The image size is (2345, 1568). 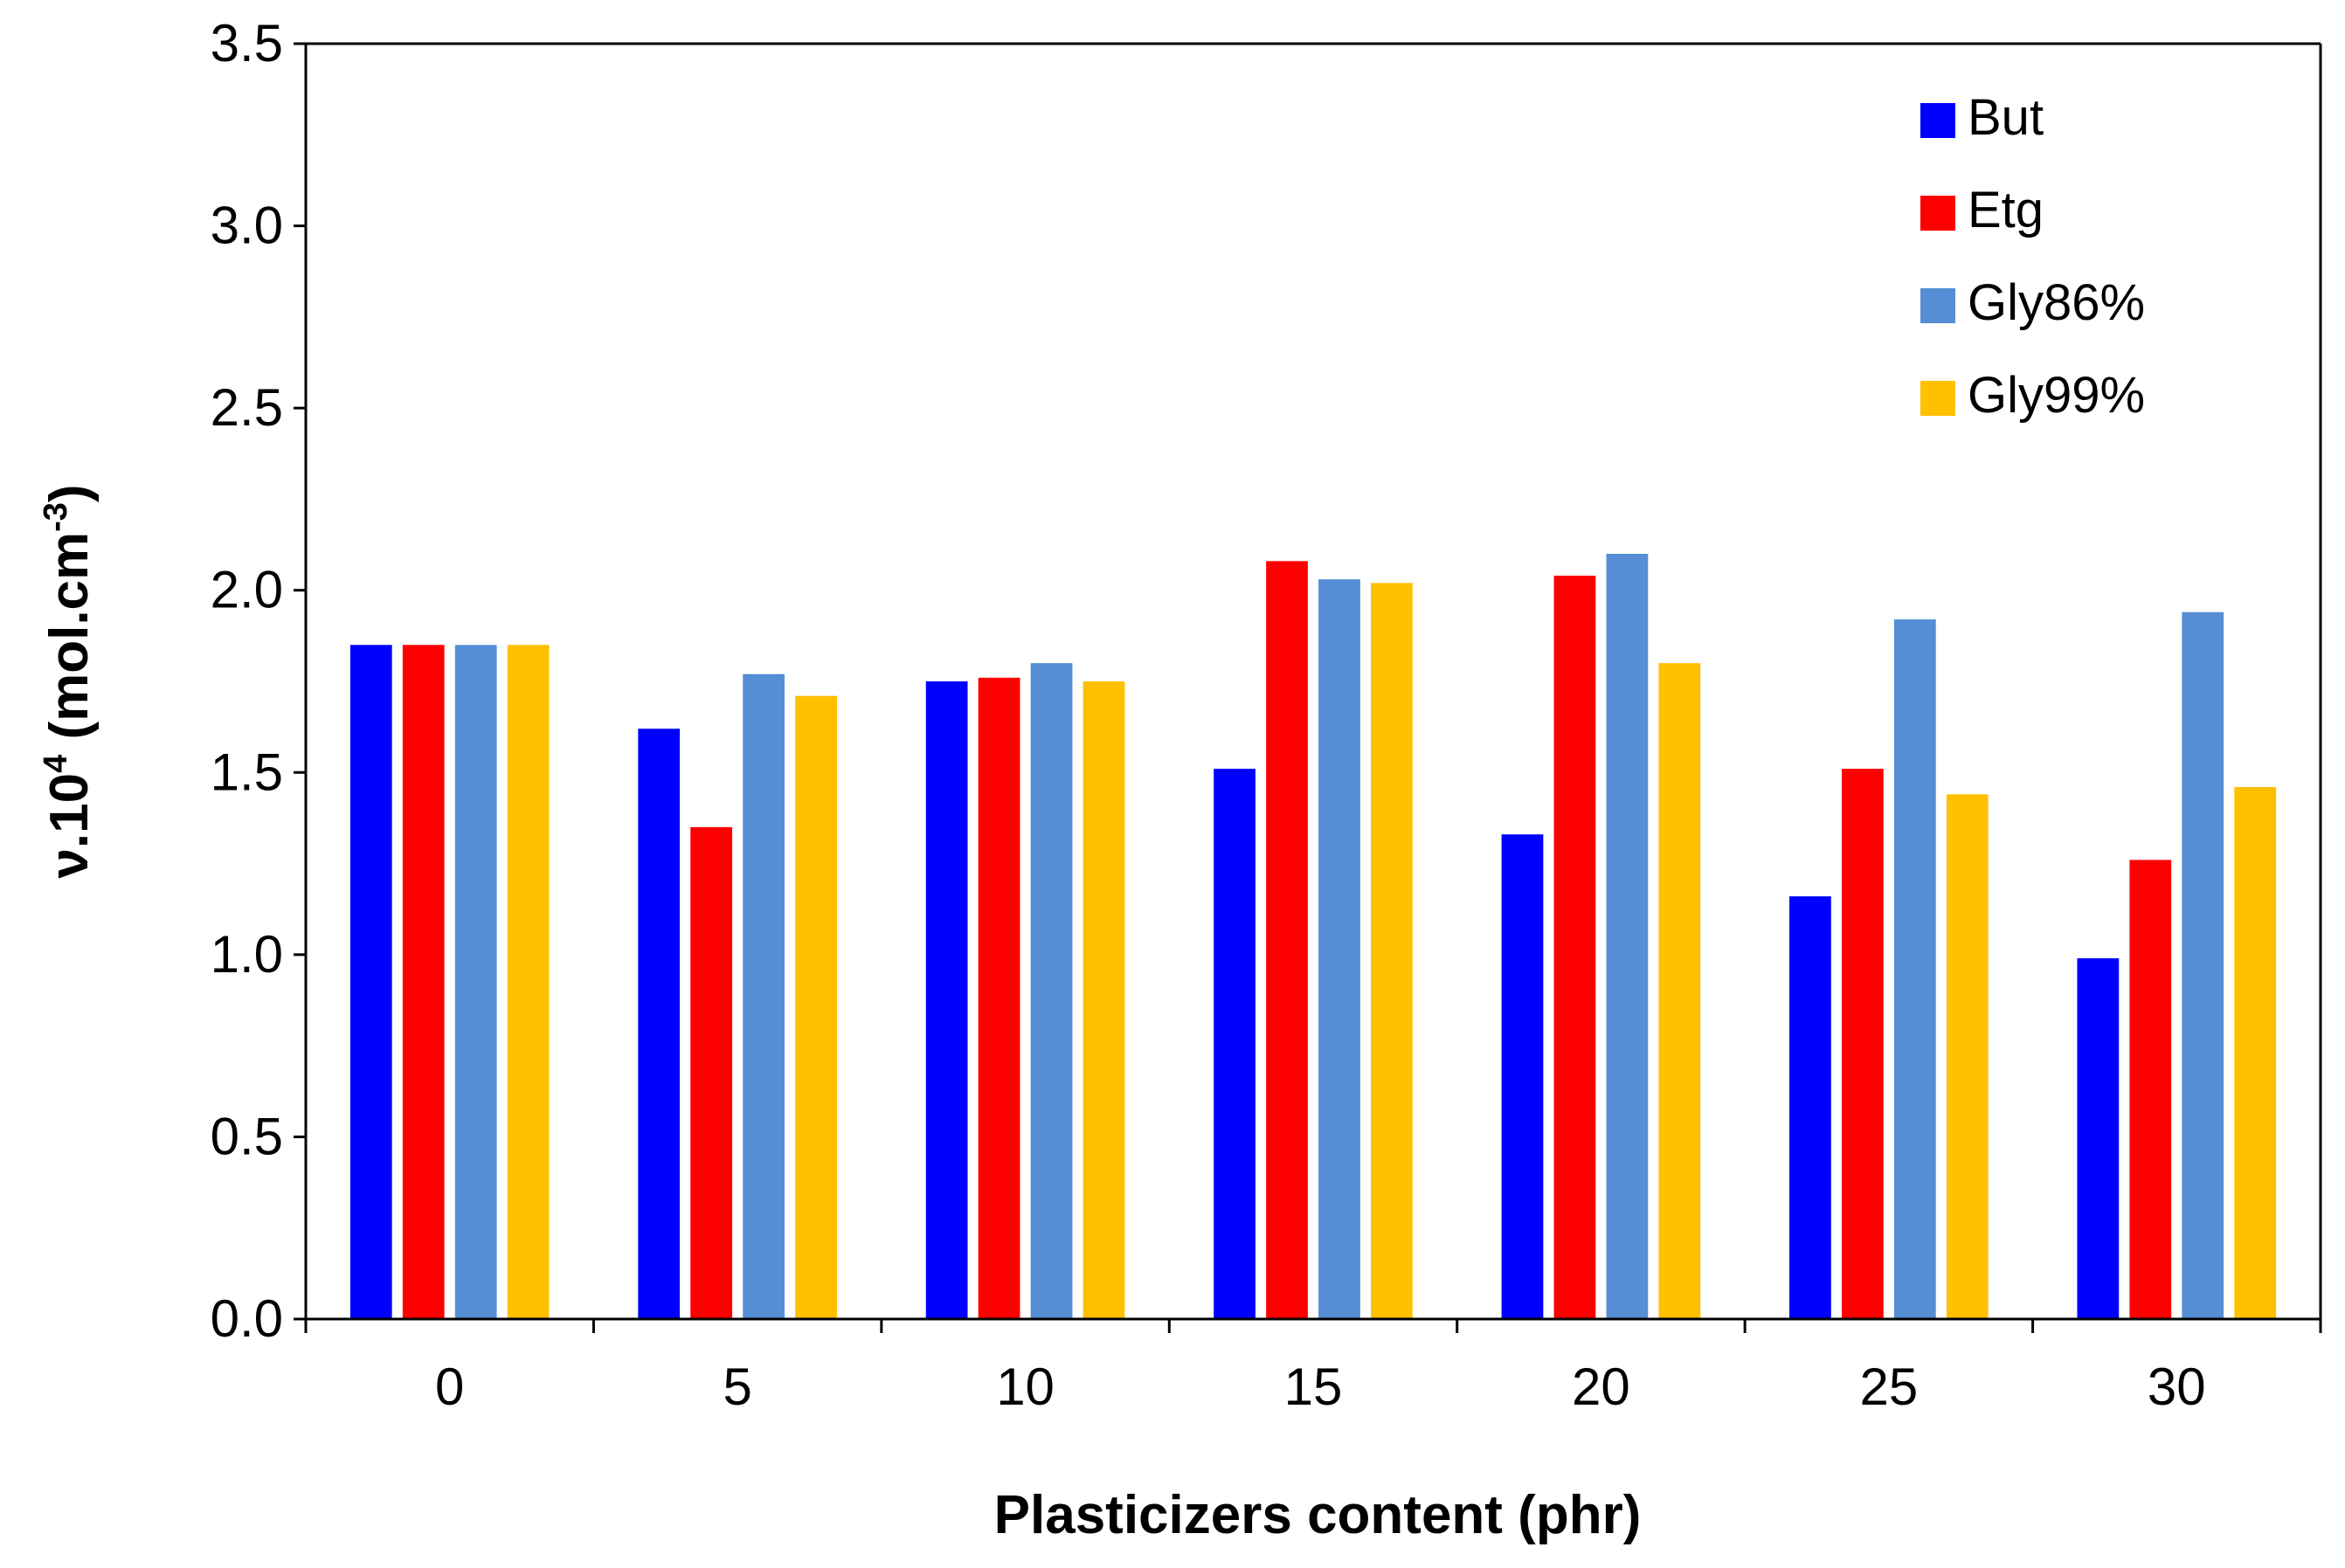 I want to click on y-axis-title-sup: 4, so click(x=56, y=764).